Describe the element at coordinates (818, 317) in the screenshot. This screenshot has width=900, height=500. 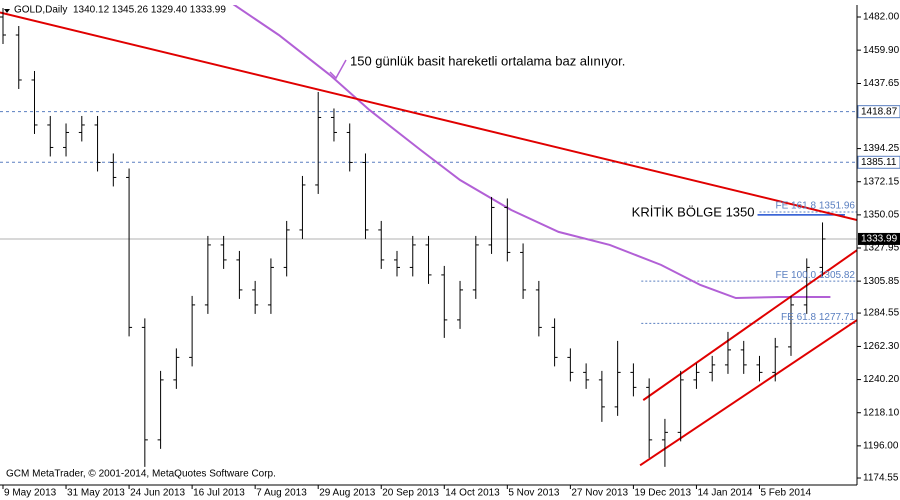
I see `fe-label: FE 61.8 1277.71` at that location.